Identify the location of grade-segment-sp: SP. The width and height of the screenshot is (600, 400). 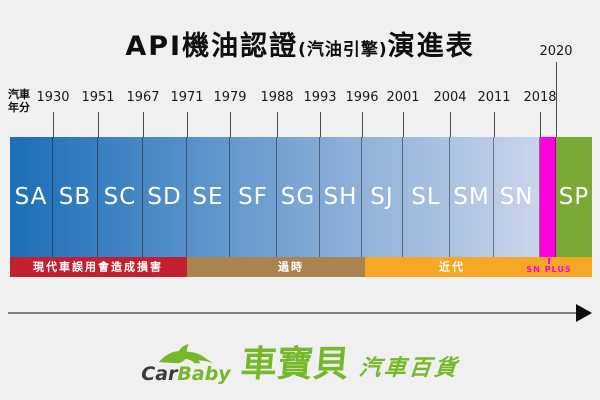
(574, 197).